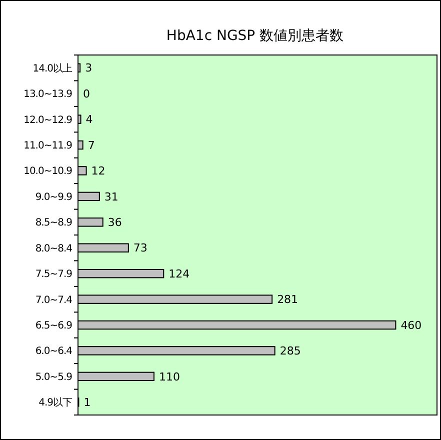 This screenshot has width=441, height=440. Describe the element at coordinates (411, 325) in the screenshot. I see `data-label: 460` at that location.